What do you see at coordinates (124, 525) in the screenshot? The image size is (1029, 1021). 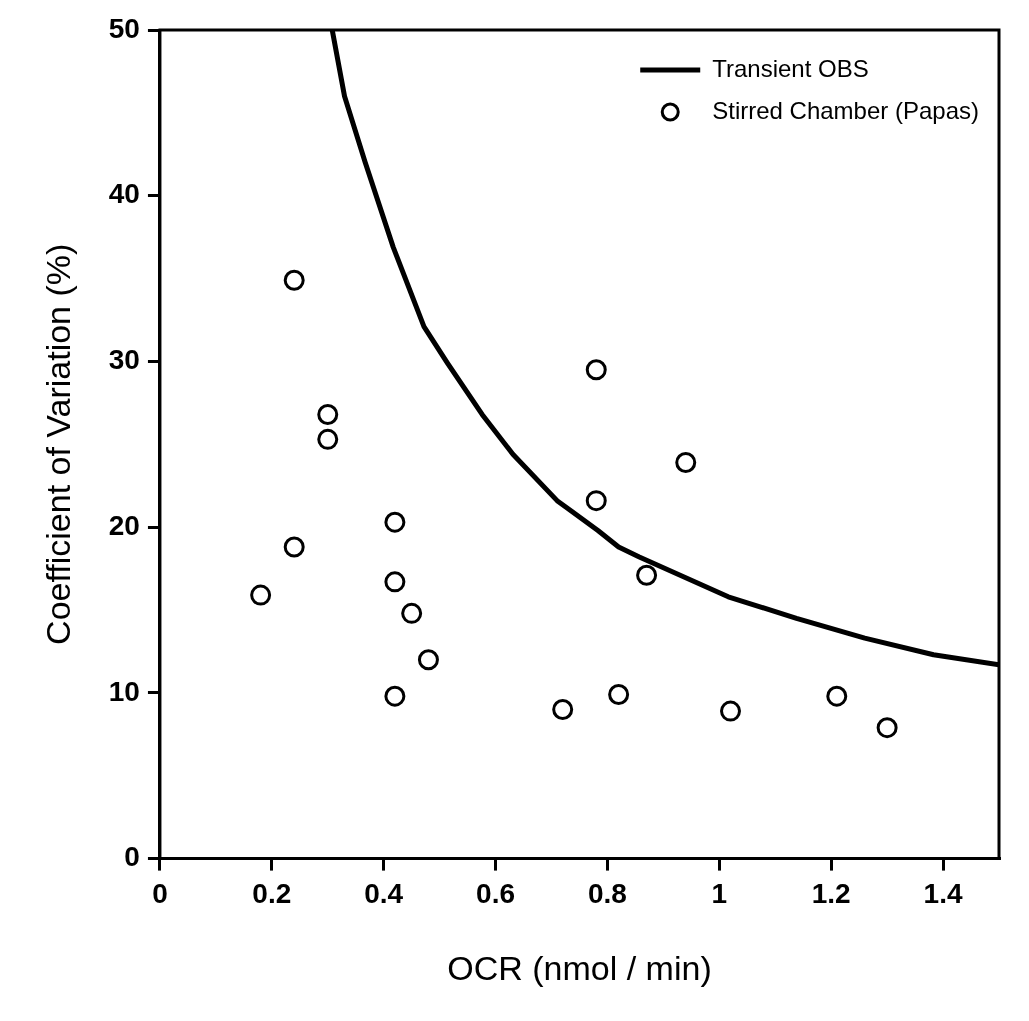 I see `y-tick-label: 20` at bounding box center [124, 525].